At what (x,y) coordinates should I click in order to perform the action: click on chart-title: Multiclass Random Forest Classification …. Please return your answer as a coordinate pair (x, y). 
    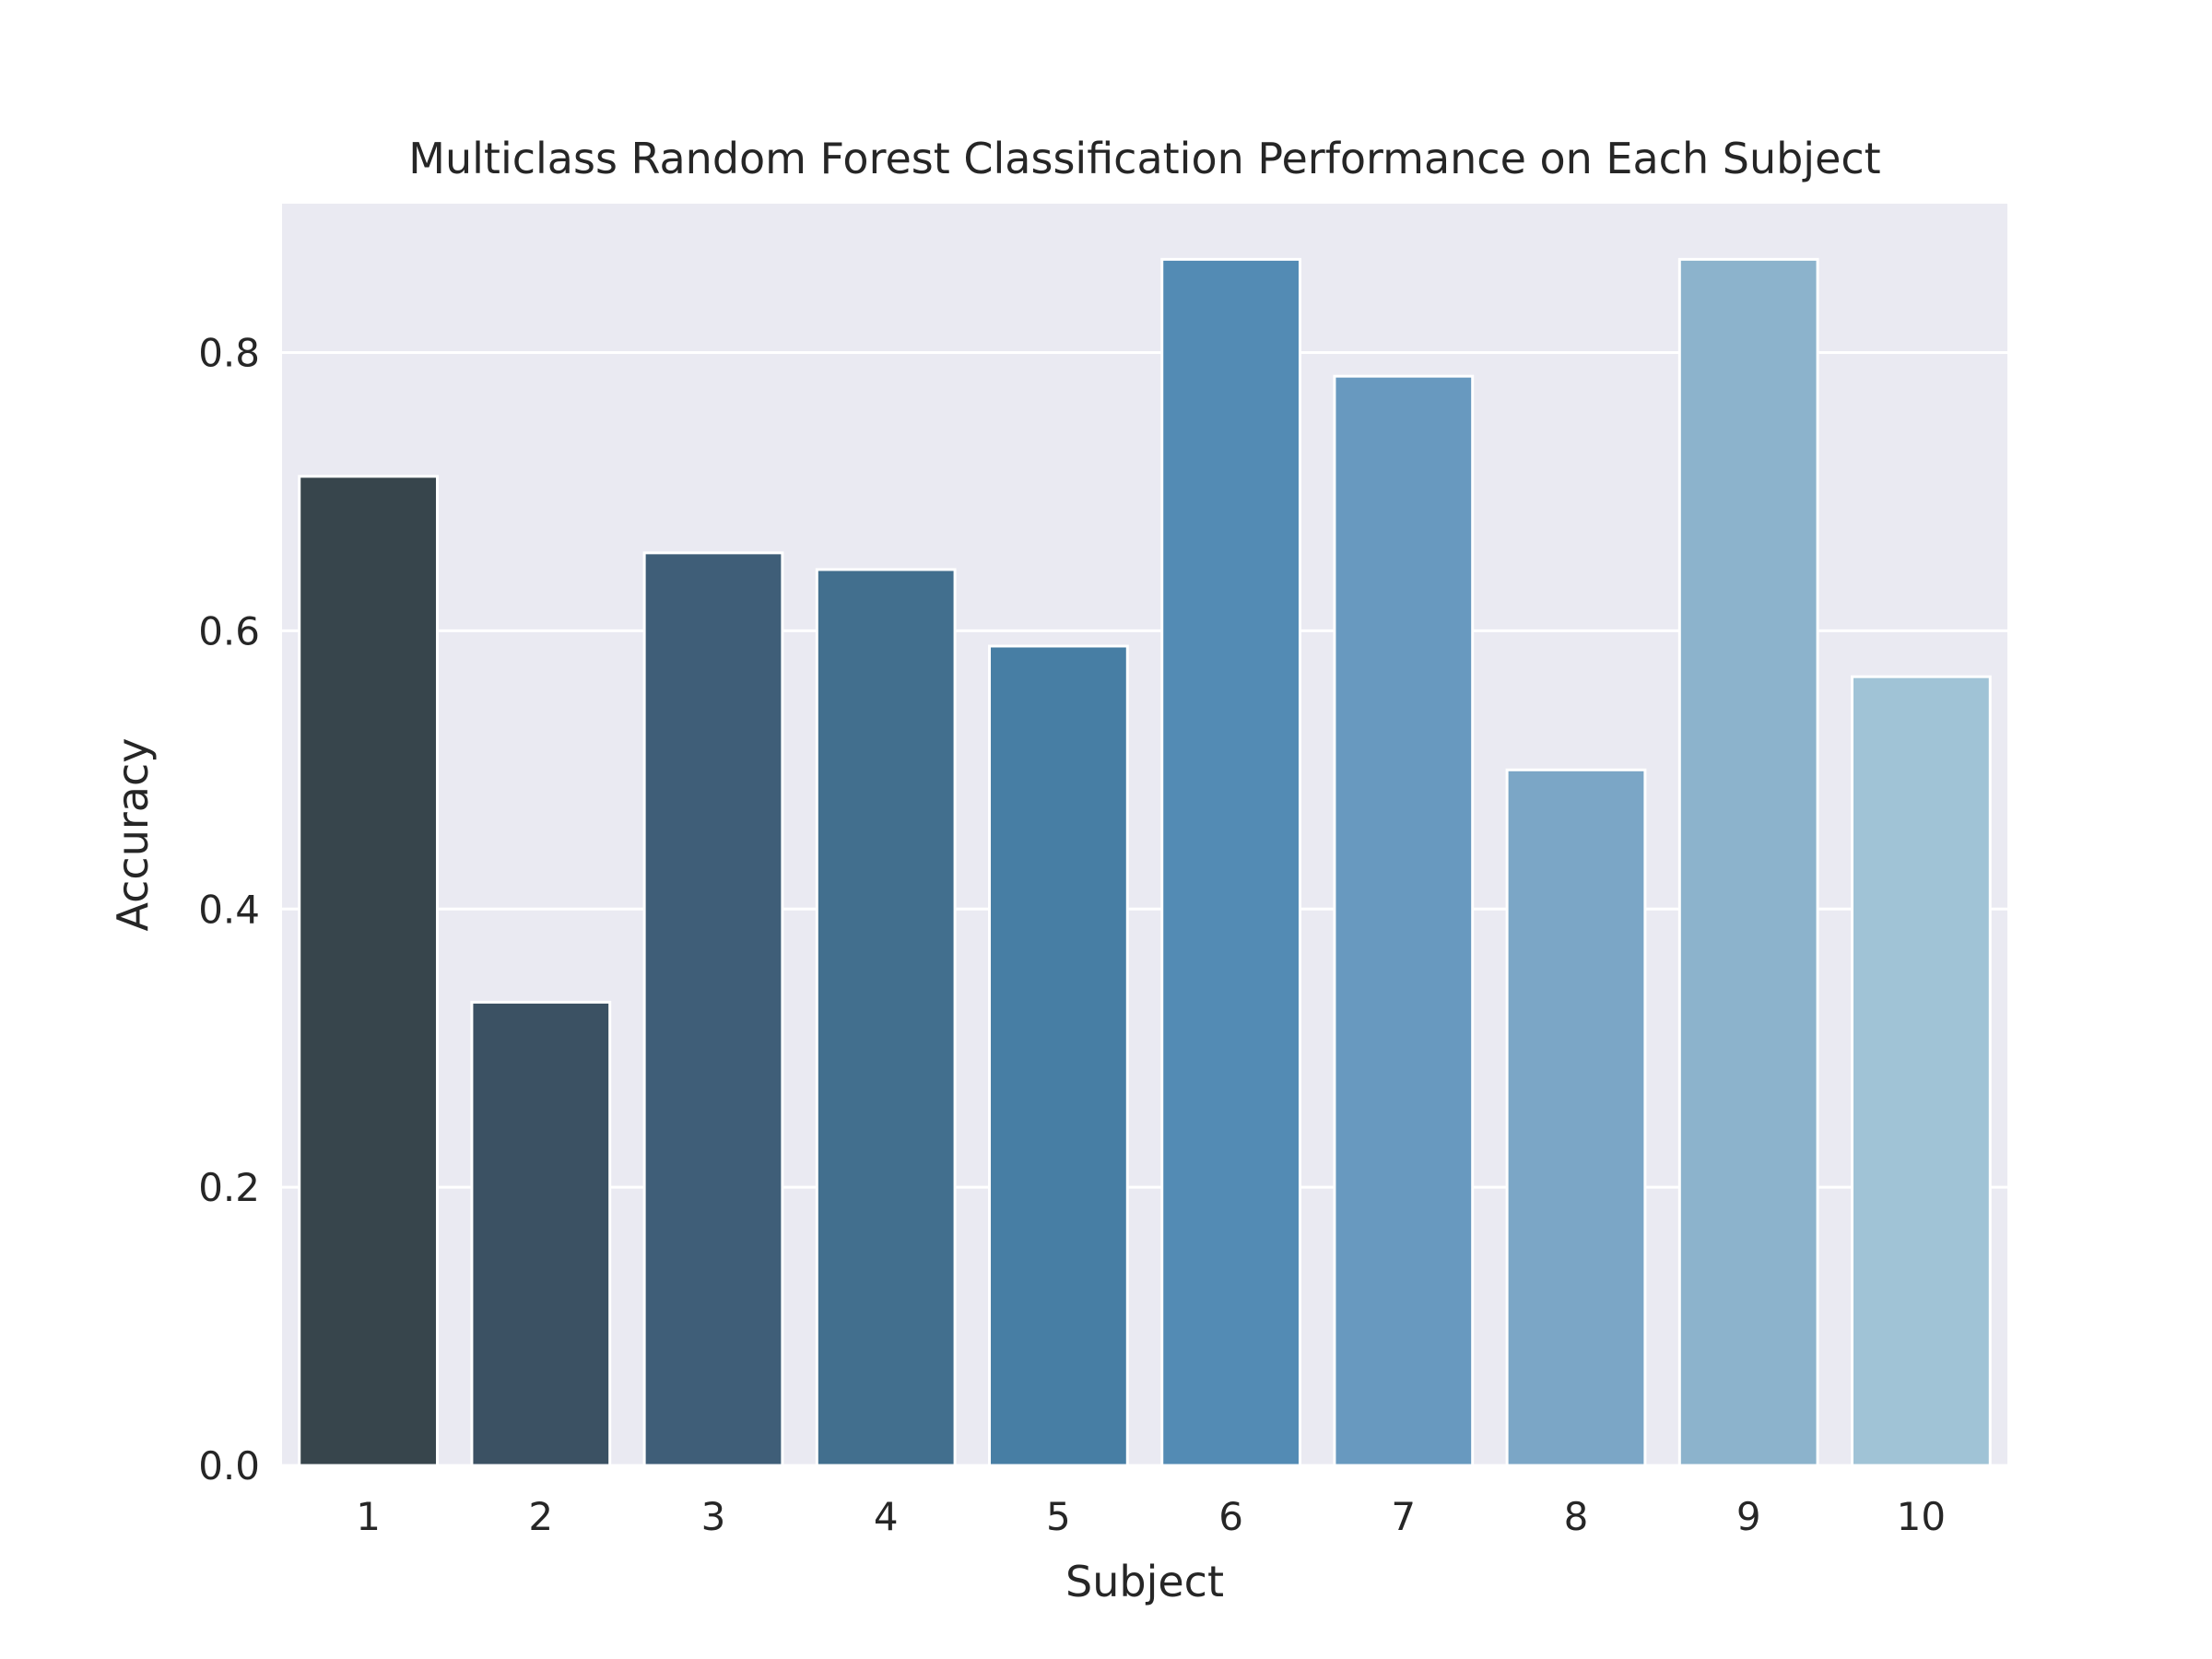
    Looking at the image, I should click on (1144, 158).